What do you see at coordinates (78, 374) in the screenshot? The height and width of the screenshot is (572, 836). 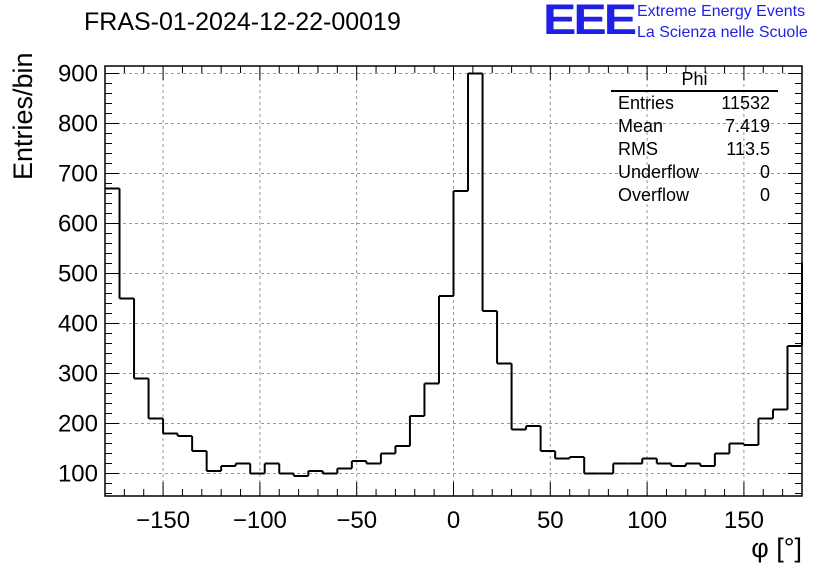 I see `y-tick-label: 300` at bounding box center [78, 374].